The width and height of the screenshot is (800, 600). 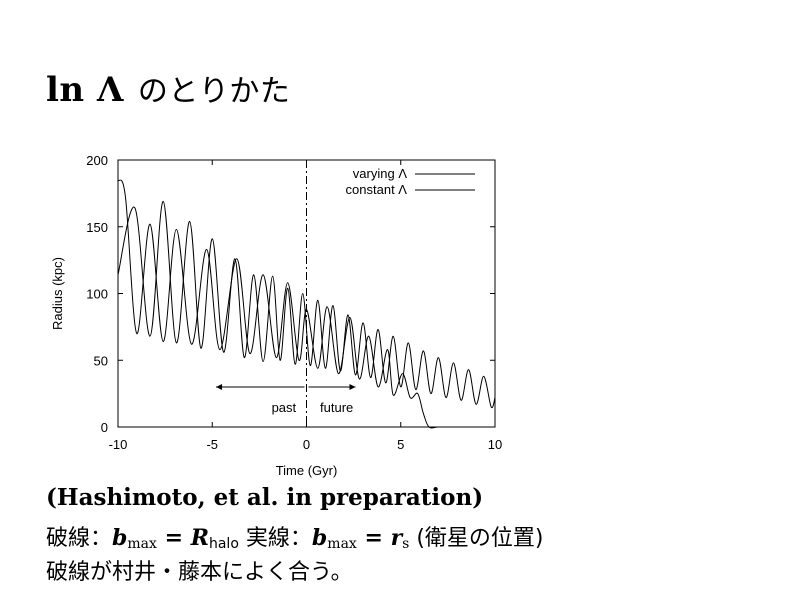 I want to click on y-tick-label: 200, so click(x=97, y=160).